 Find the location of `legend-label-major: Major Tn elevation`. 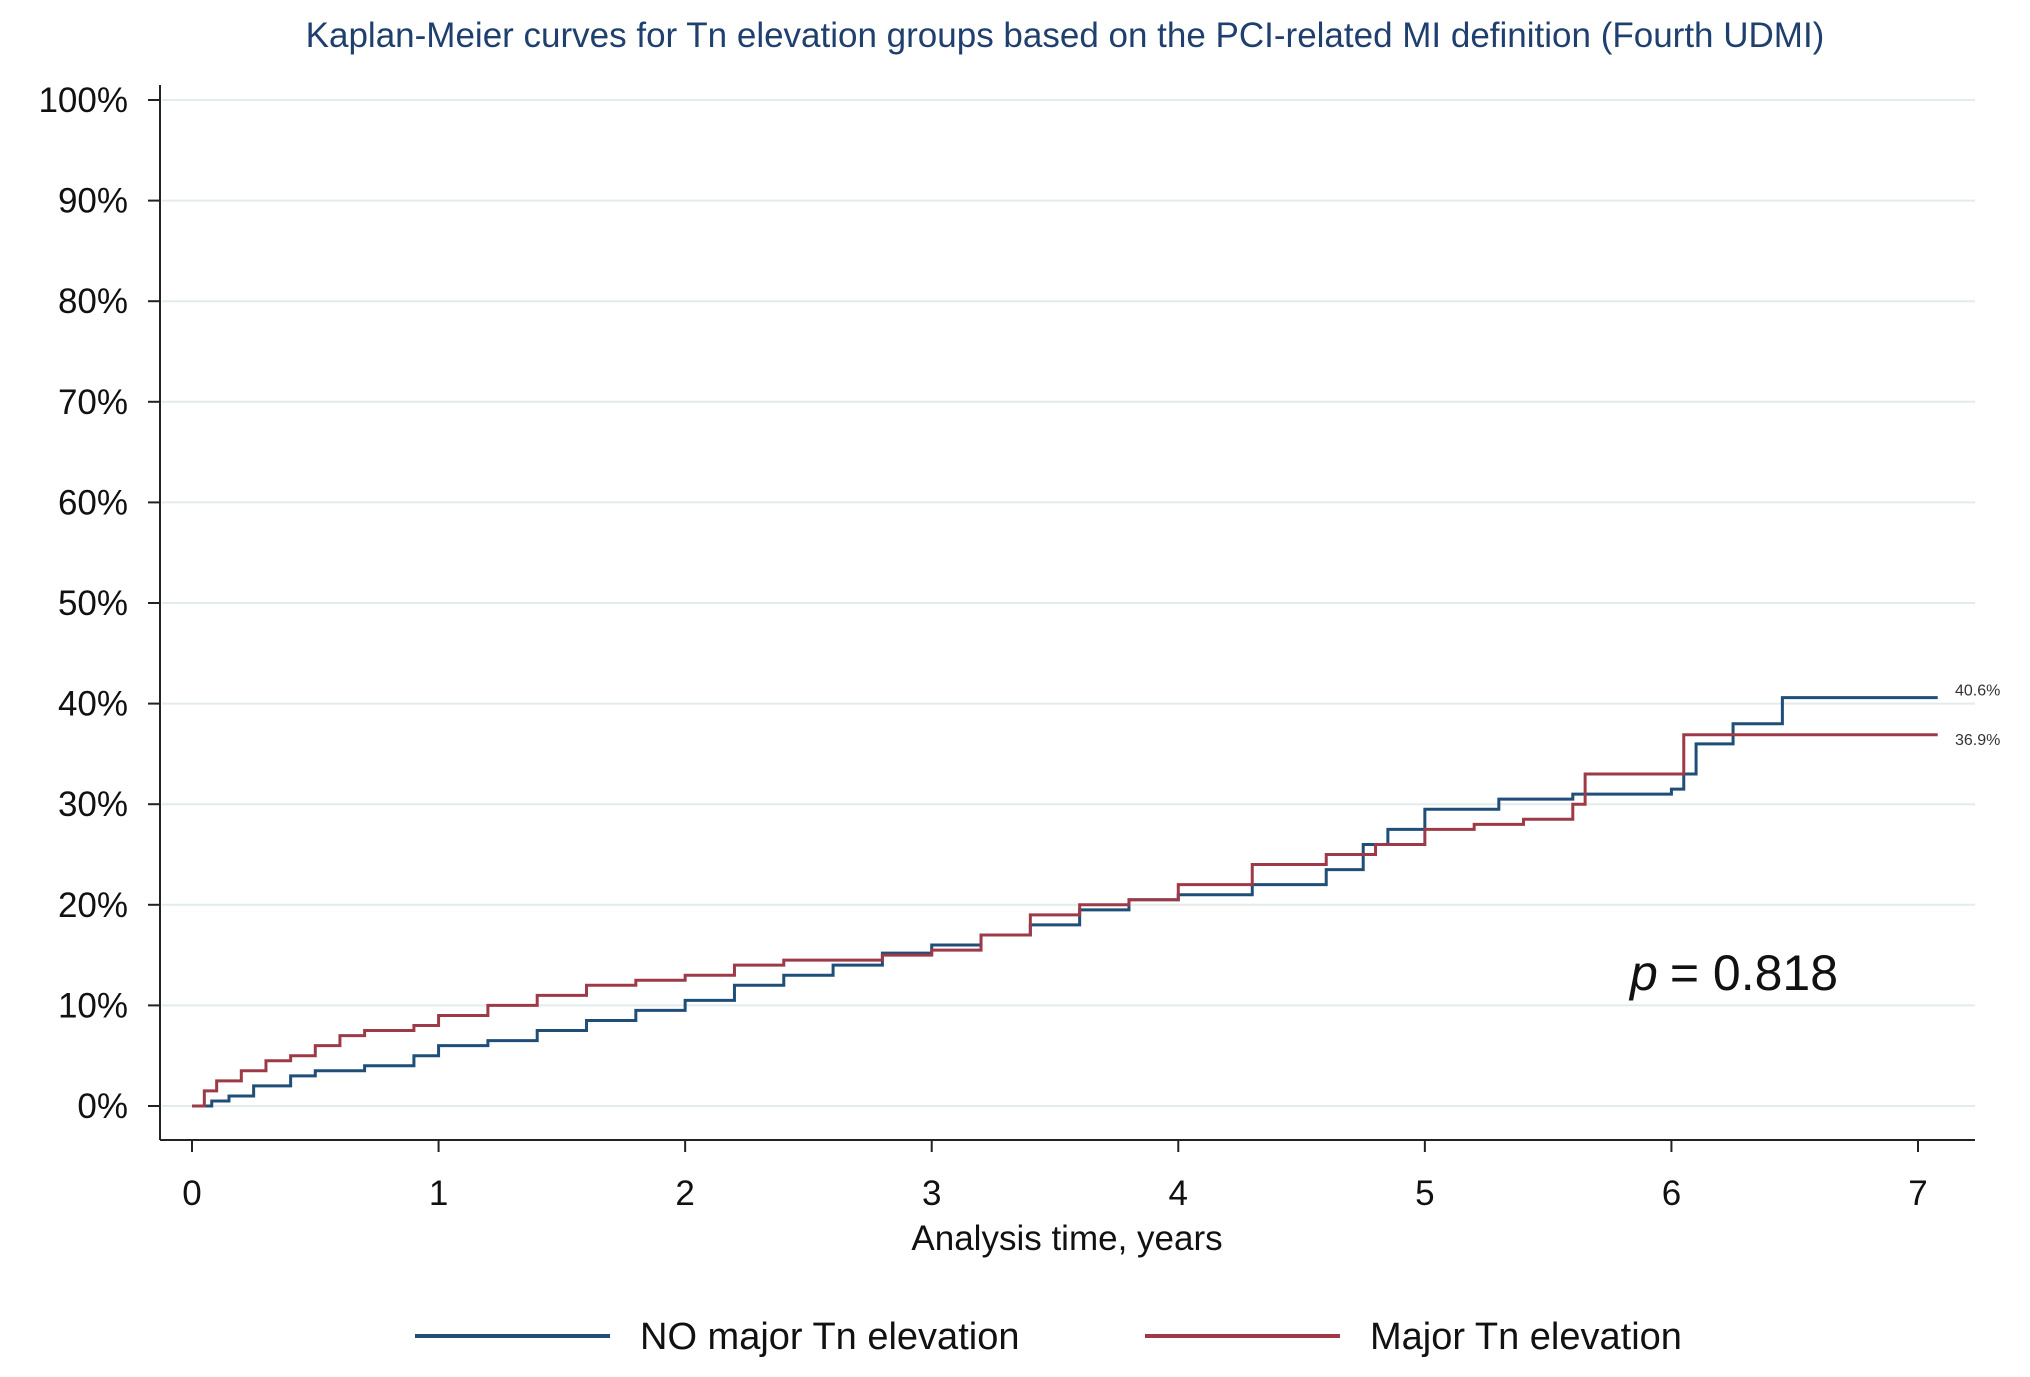

legend-label-major: Major Tn elevation is located at coordinates (1526, 1337).